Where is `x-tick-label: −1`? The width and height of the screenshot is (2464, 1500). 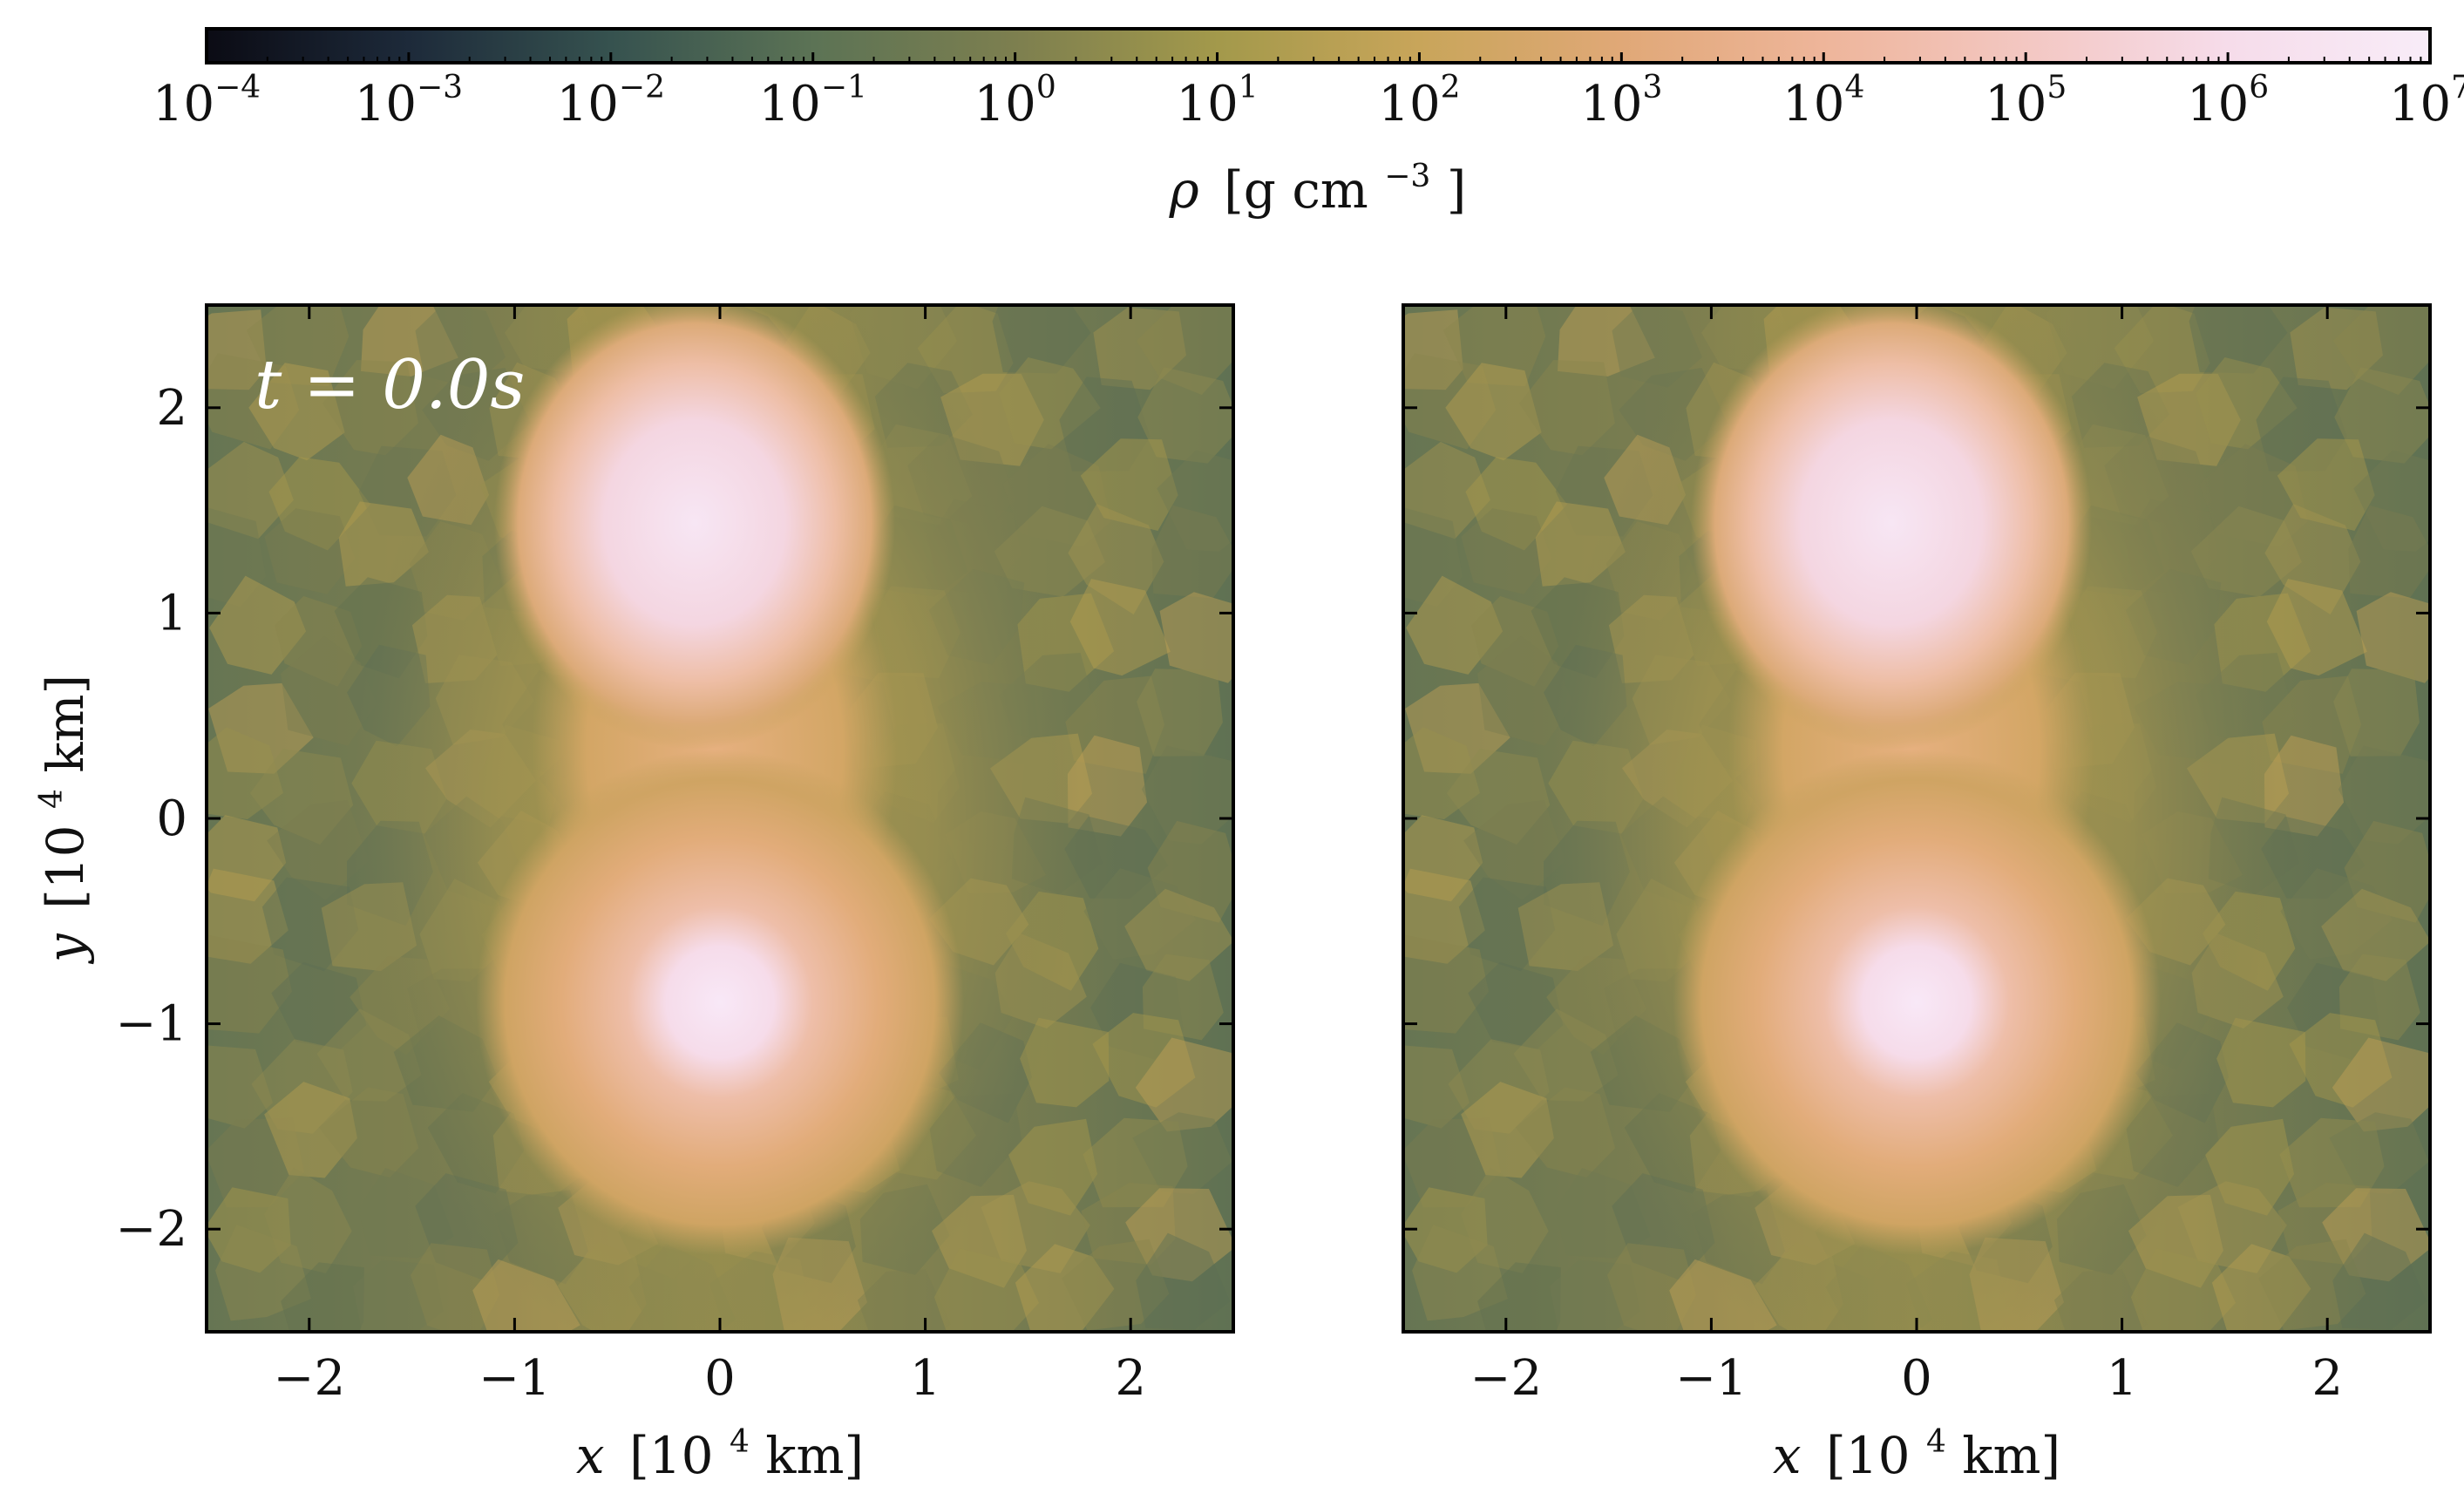
x-tick-label: −1 is located at coordinates (1711, 1378).